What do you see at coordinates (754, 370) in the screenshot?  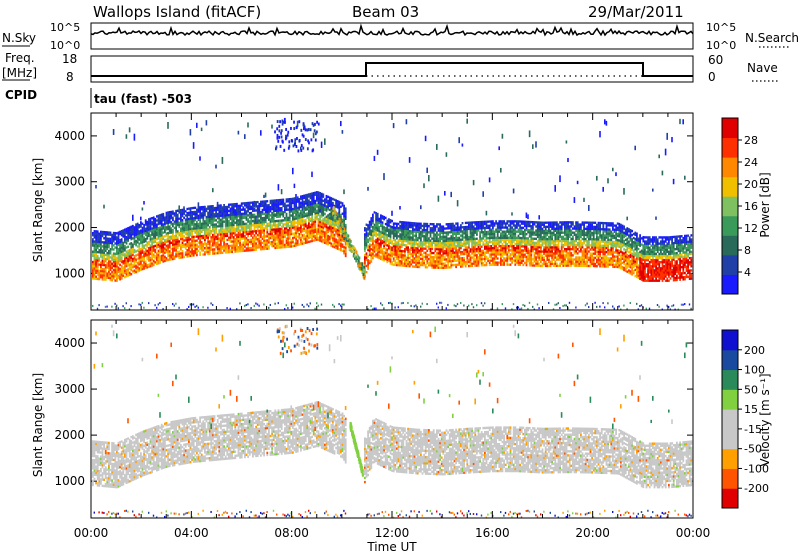 I see `colorbar-tick-label: 100` at bounding box center [754, 370].